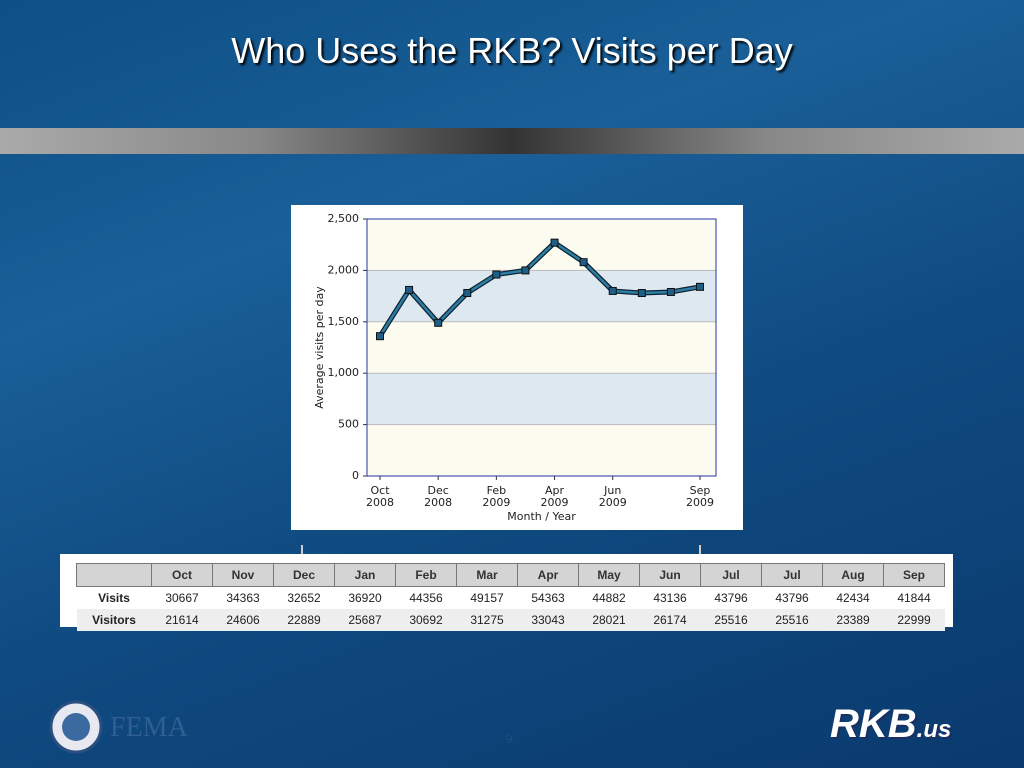 The height and width of the screenshot is (768, 1024). Describe the element at coordinates (609, 598) in the screenshot. I see `table-cell: 44882` at that location.